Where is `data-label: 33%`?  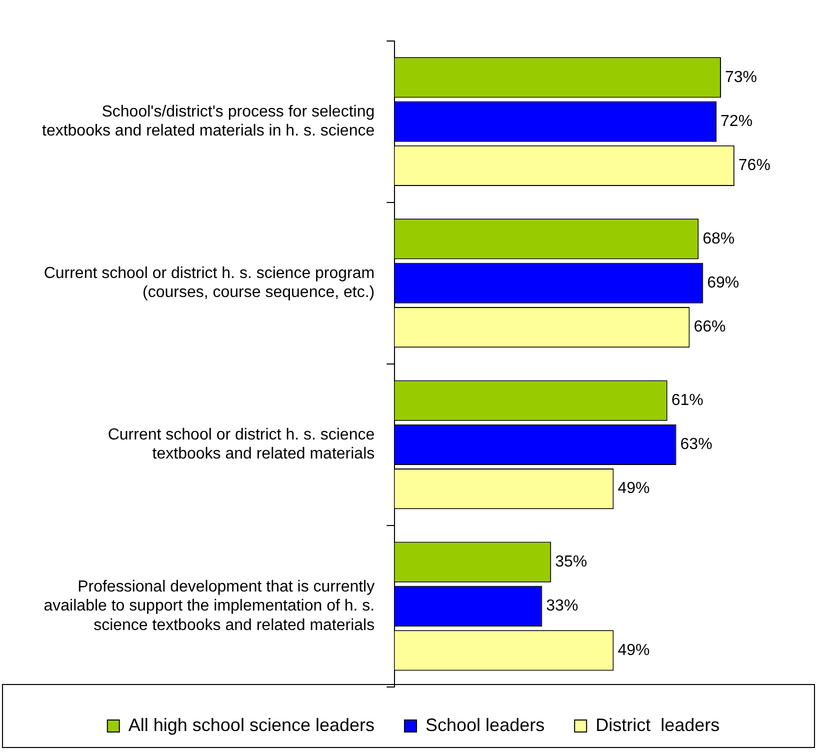 data-label: 33% is located at coordinates (562, 606).